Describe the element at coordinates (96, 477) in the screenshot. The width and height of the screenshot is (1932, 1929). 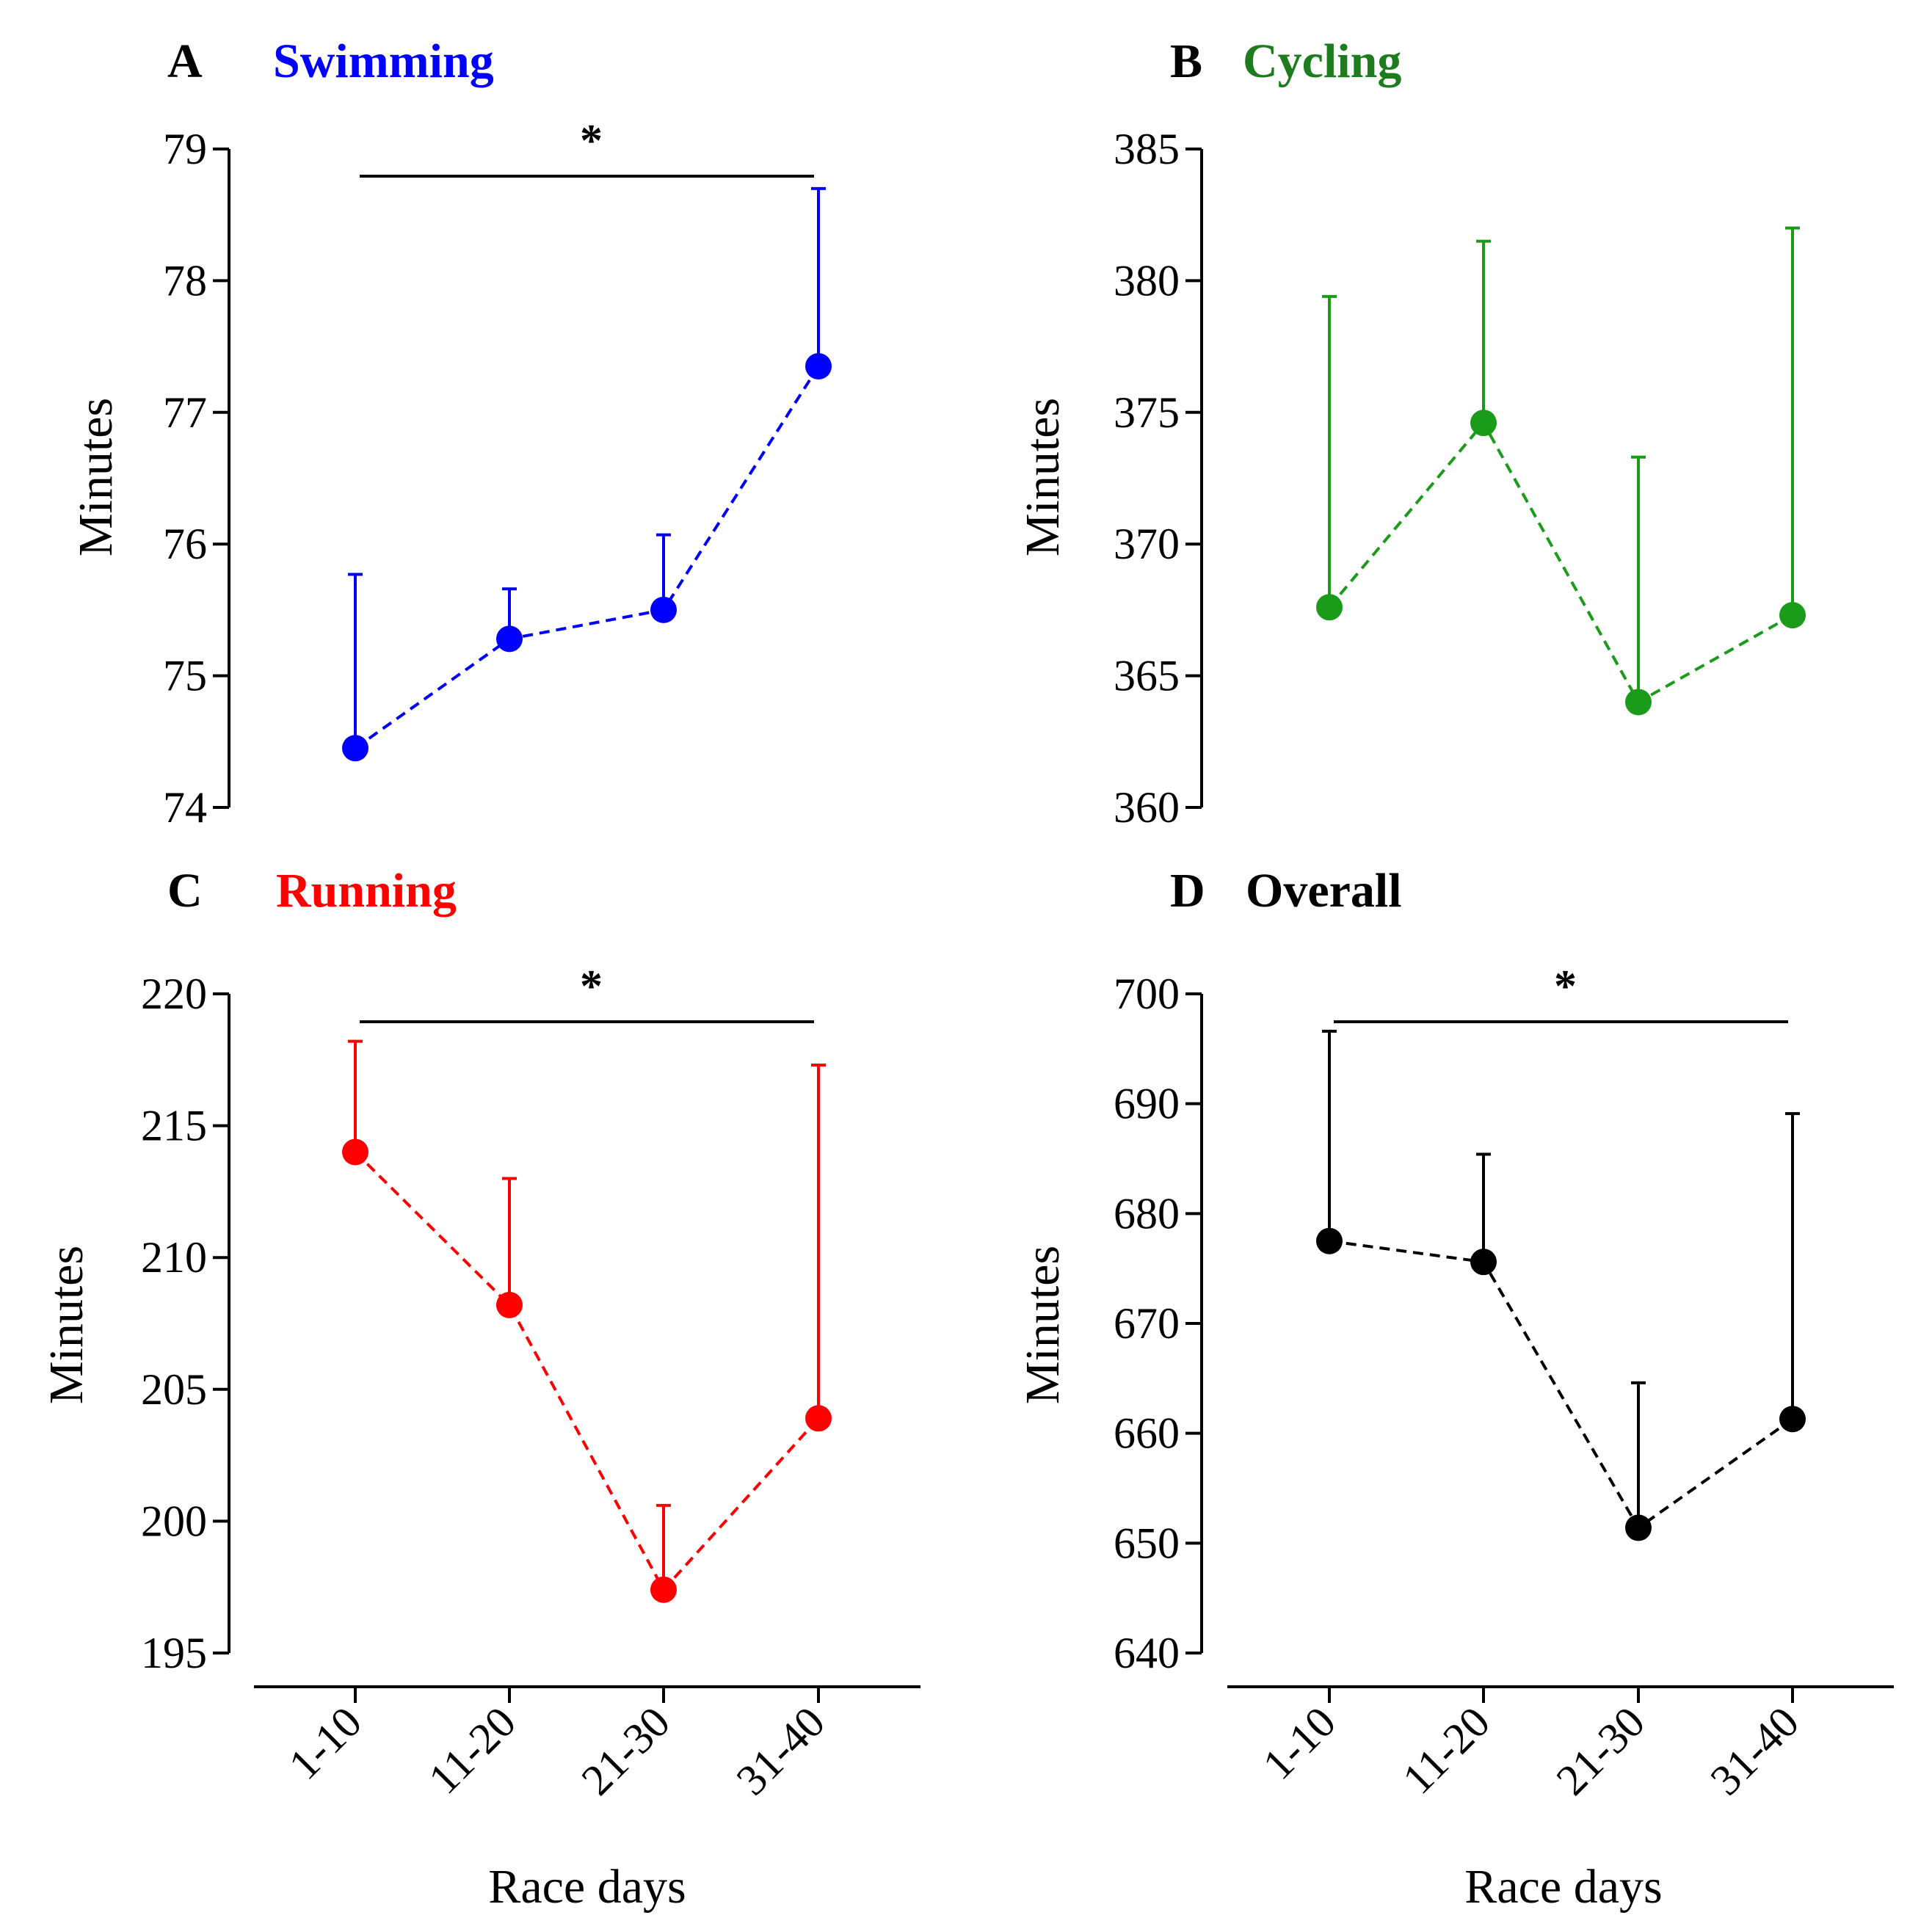
I see `y-axis-title-a: Minutes` at that location.